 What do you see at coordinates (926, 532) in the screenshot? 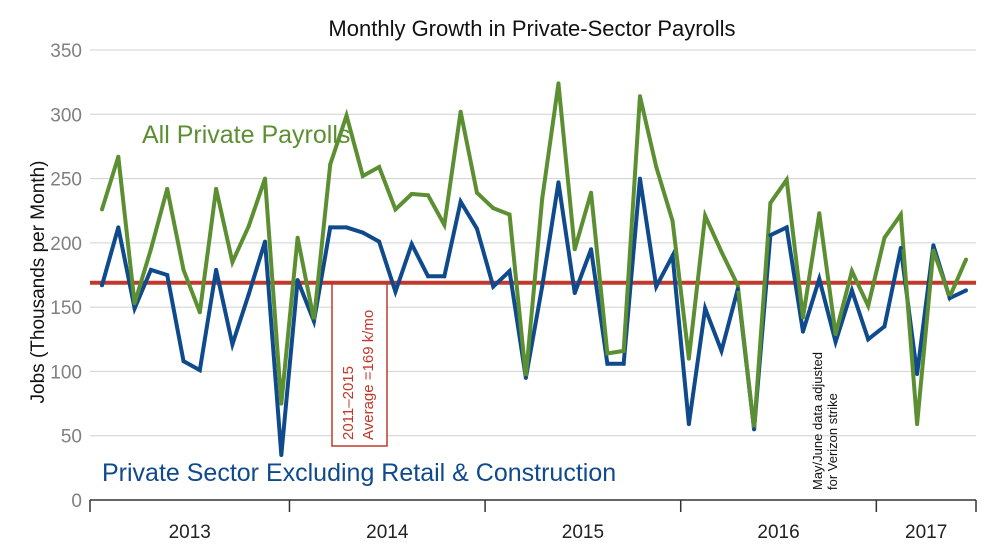
I see `x-year-label: 2017` at bounding box center [926, 532].